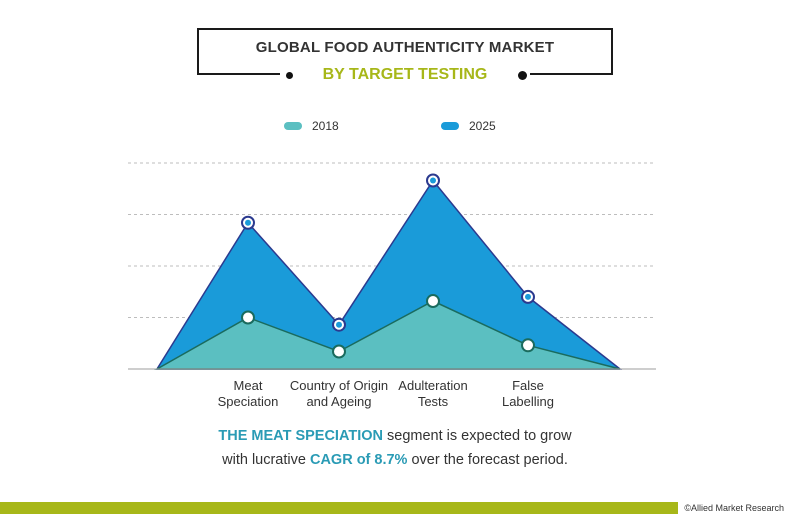  Describe the element at coordinates (293, 126) in the screenshot. I see `legend-swatch-2018` at that location.